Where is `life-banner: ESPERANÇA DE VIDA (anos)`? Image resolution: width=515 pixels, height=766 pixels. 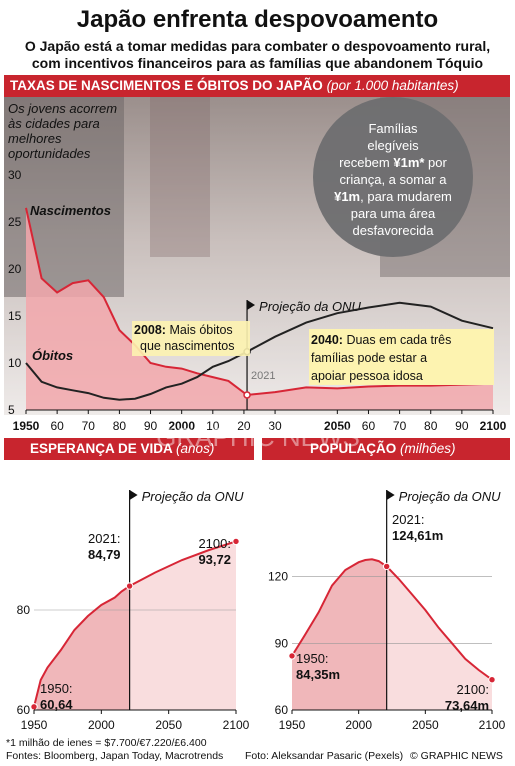
life-banner: ESPERANÇA DE VIDA (anos) is located at coordinates (129, 449).